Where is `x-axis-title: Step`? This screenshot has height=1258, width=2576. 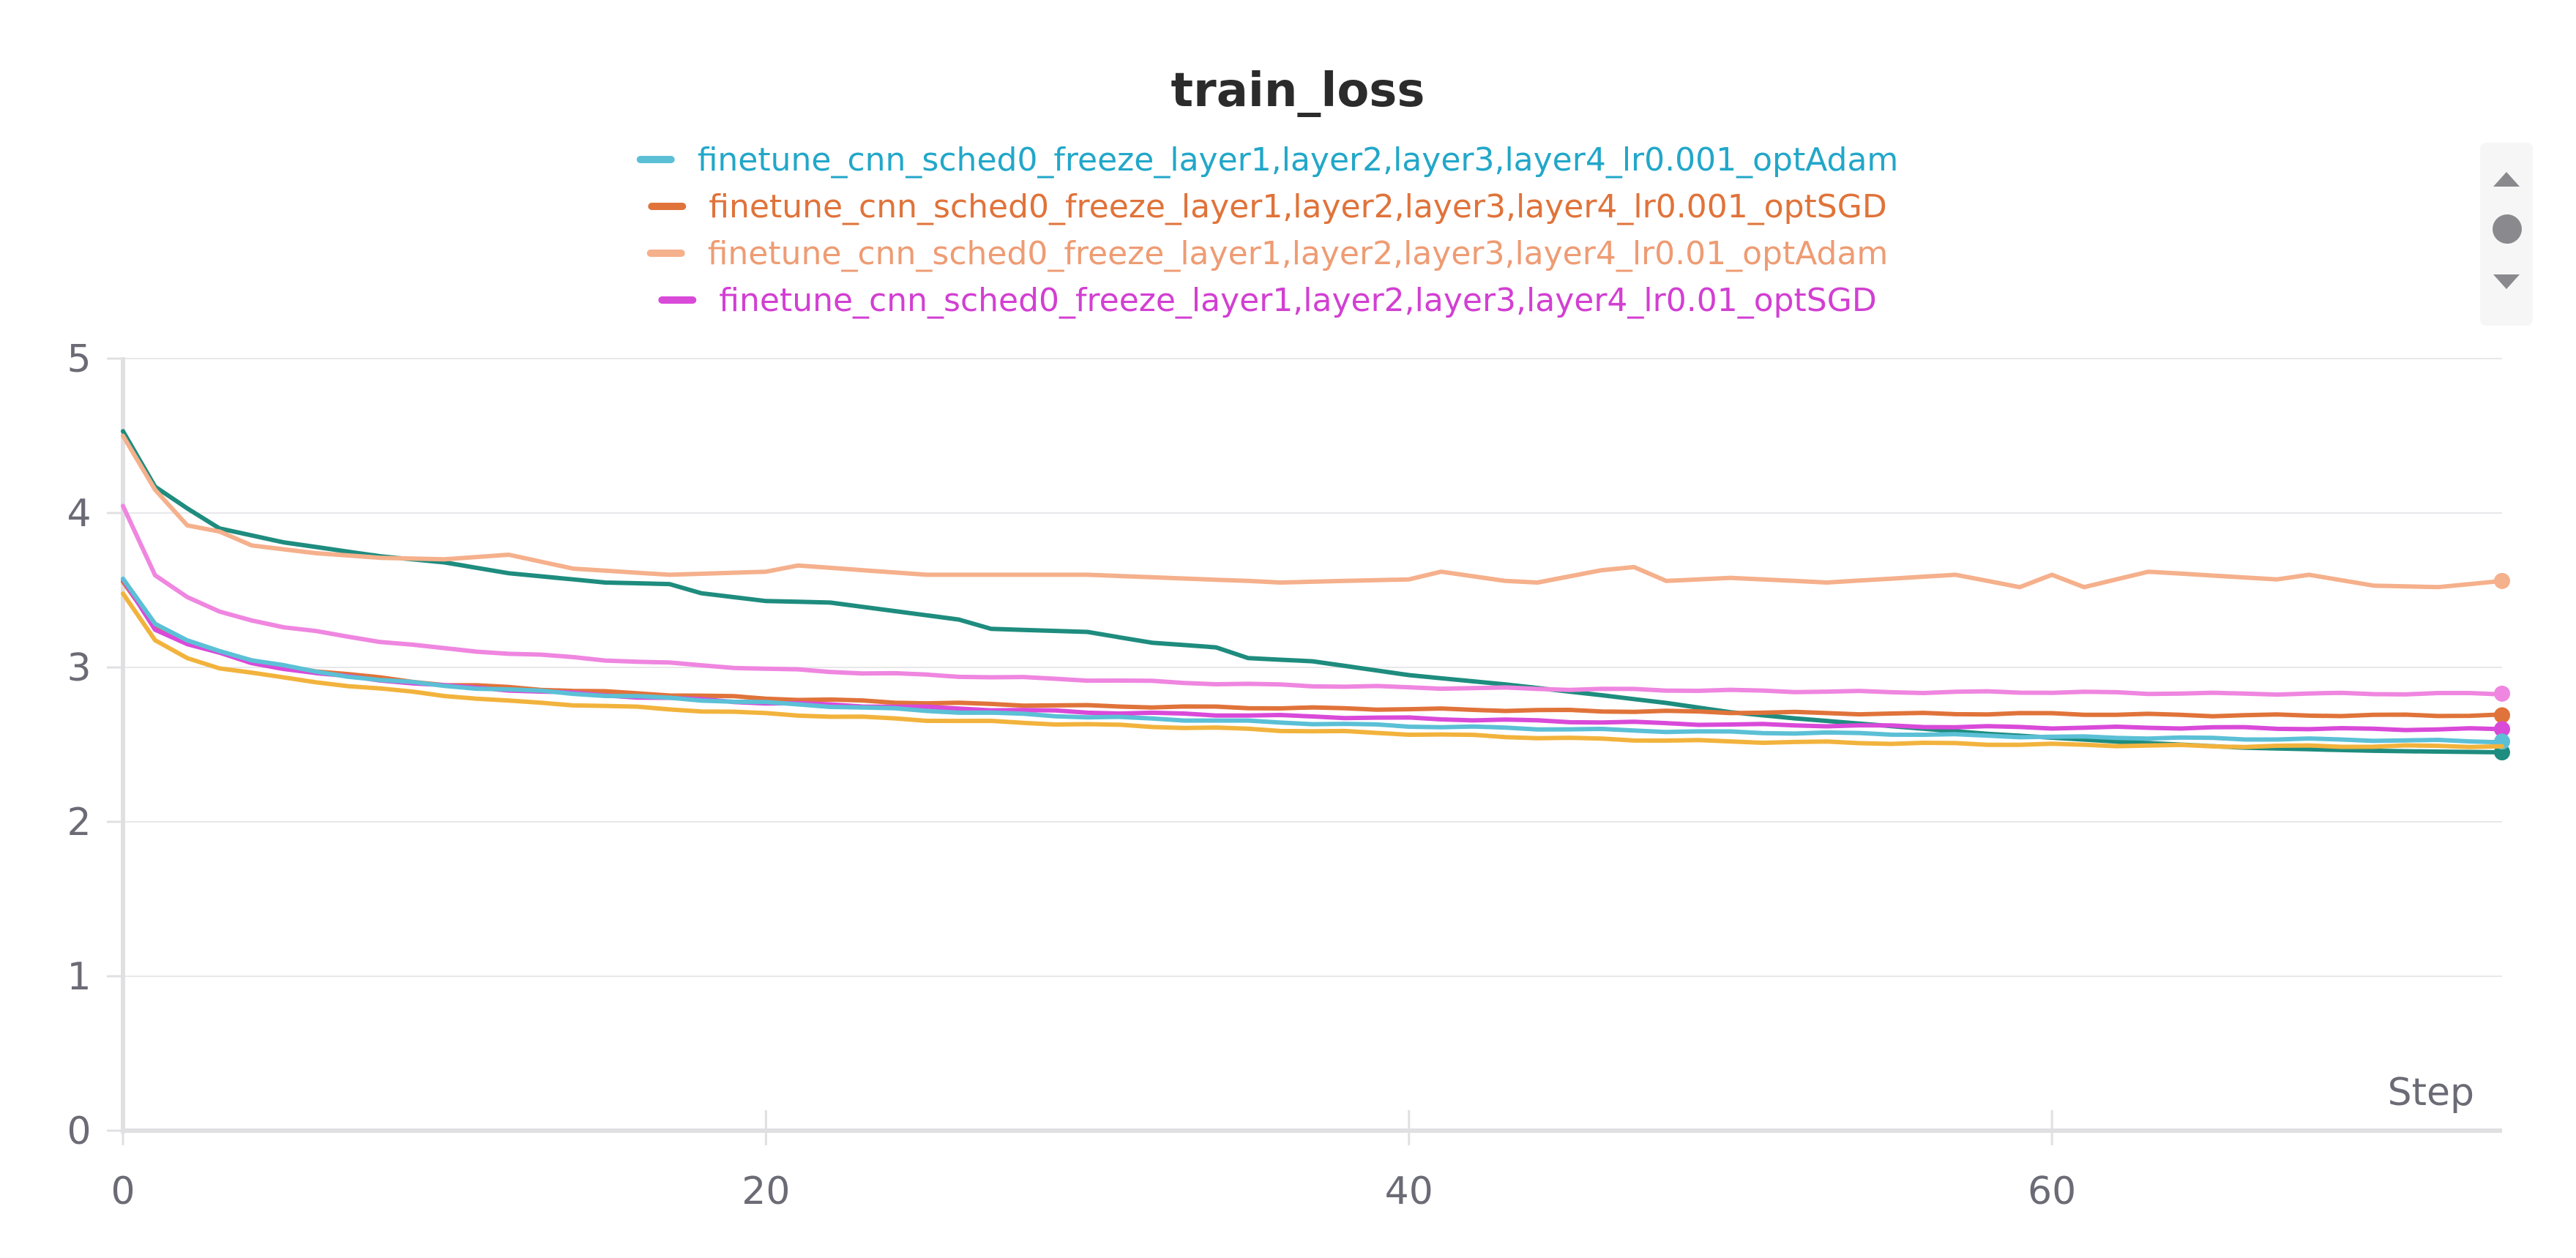
x-axis-title: Step is located at coordinates (2431, 1093).